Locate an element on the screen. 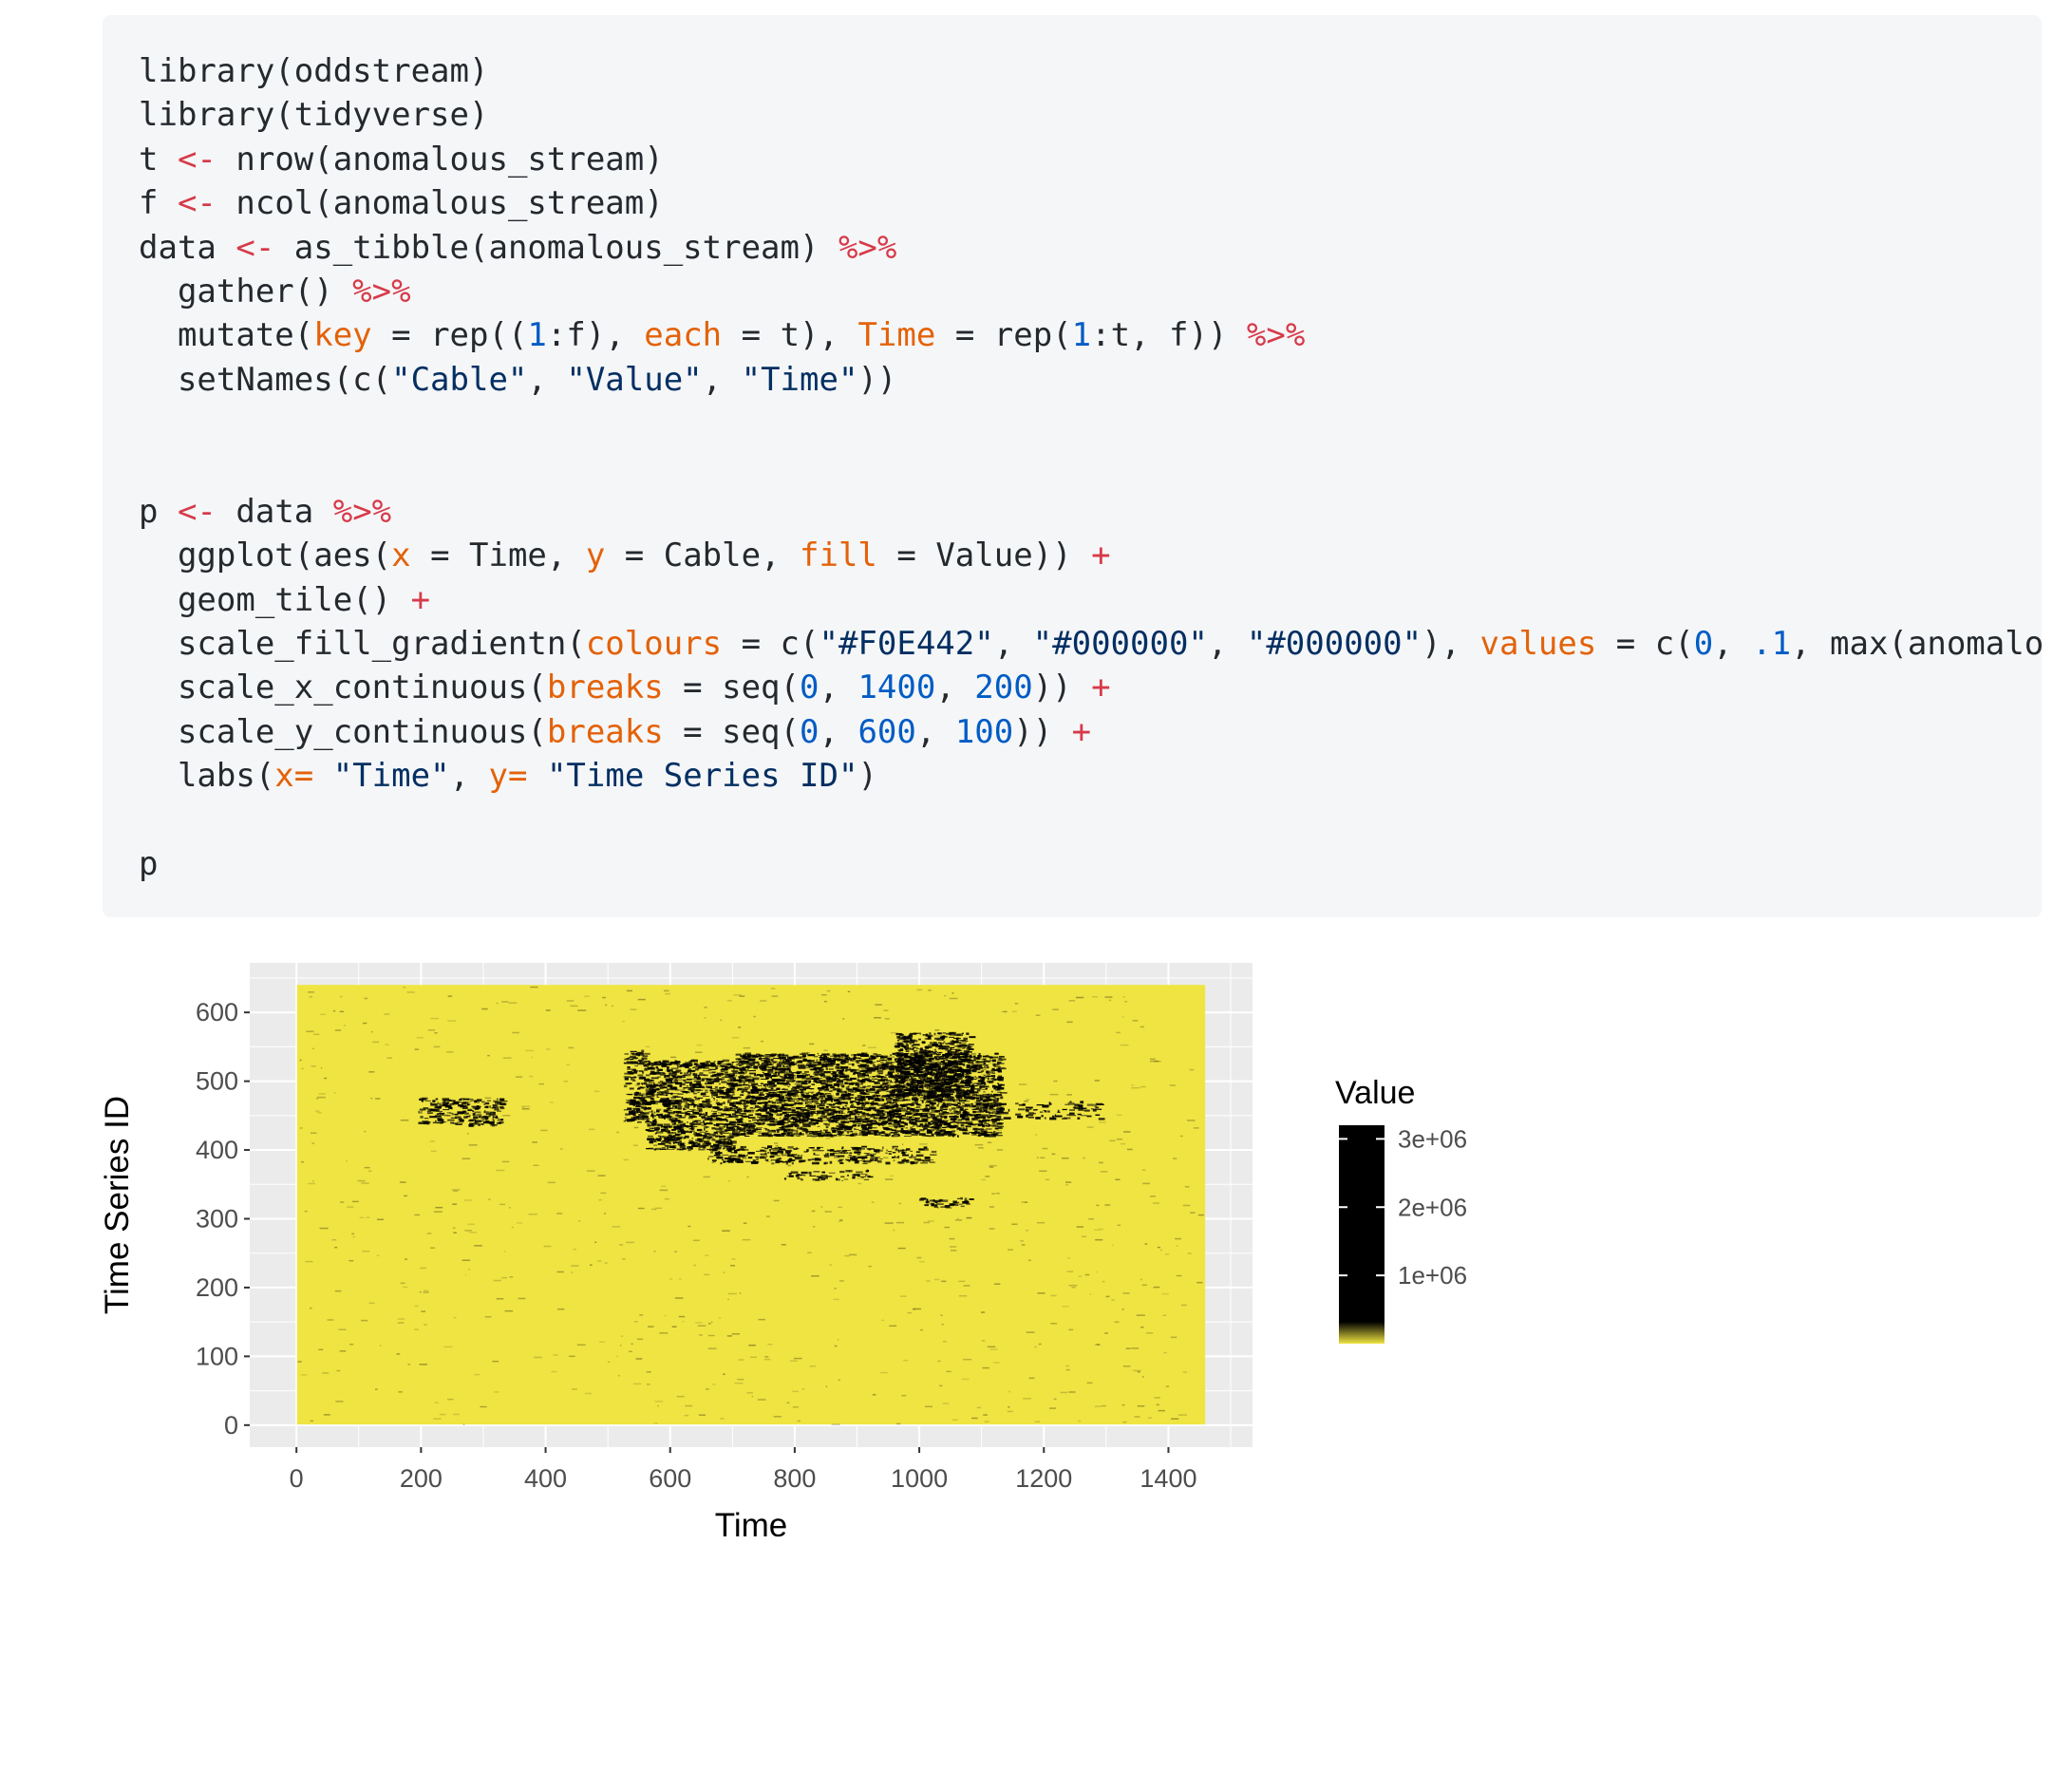 Image resolution: width=2072 pixels, height=1770 pixels. code-line: t <- nrow(anomalous_stream) is located at coordinates (1090, 159).